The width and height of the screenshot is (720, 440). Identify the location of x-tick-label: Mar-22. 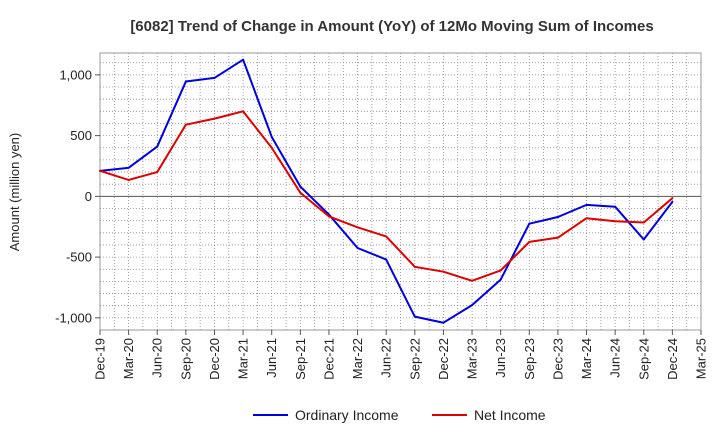
(357, 358).